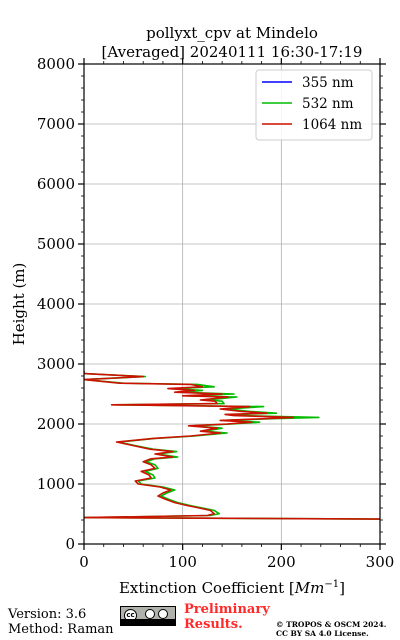 Image resolution: width=400 pixels, height=640 pixels. Describe the element at coordinates (281, 562) in the screenshot. I see `x-tick-label: 200` at that location.